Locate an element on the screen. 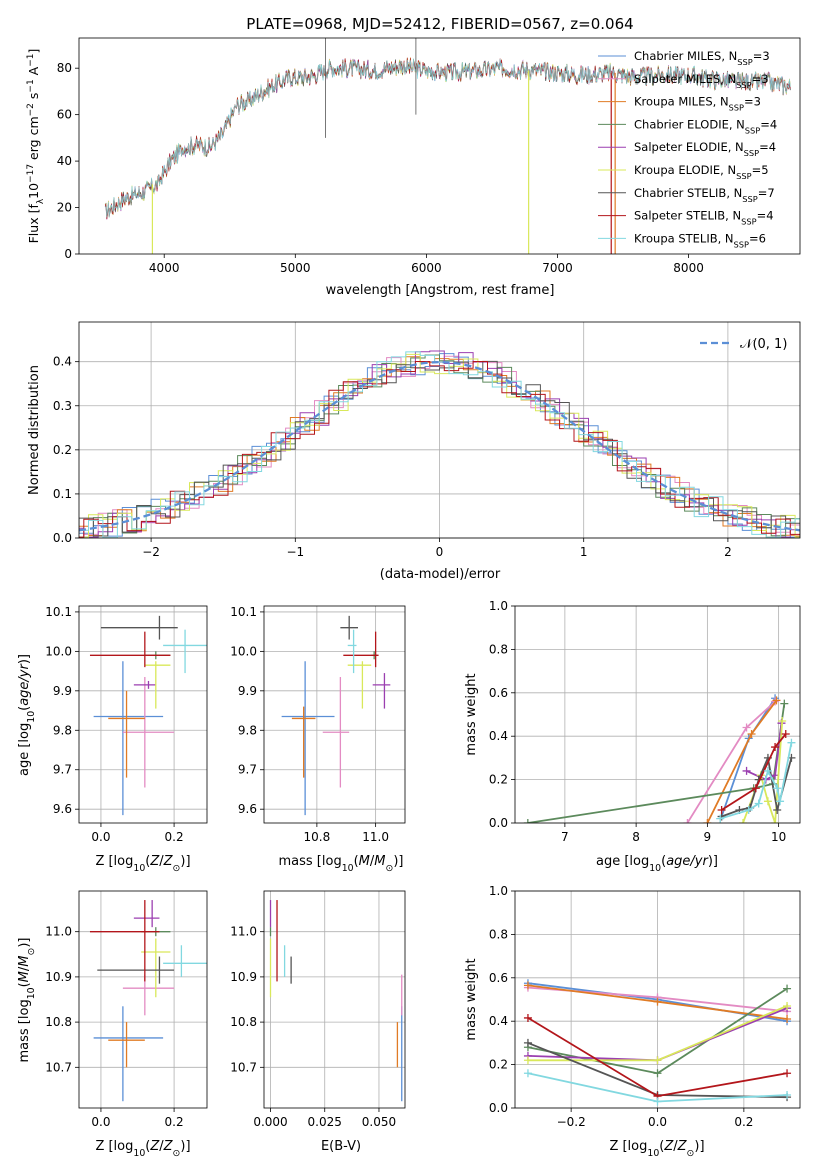  y-tick-label: 10.9 is located at coordinates (243, 977).